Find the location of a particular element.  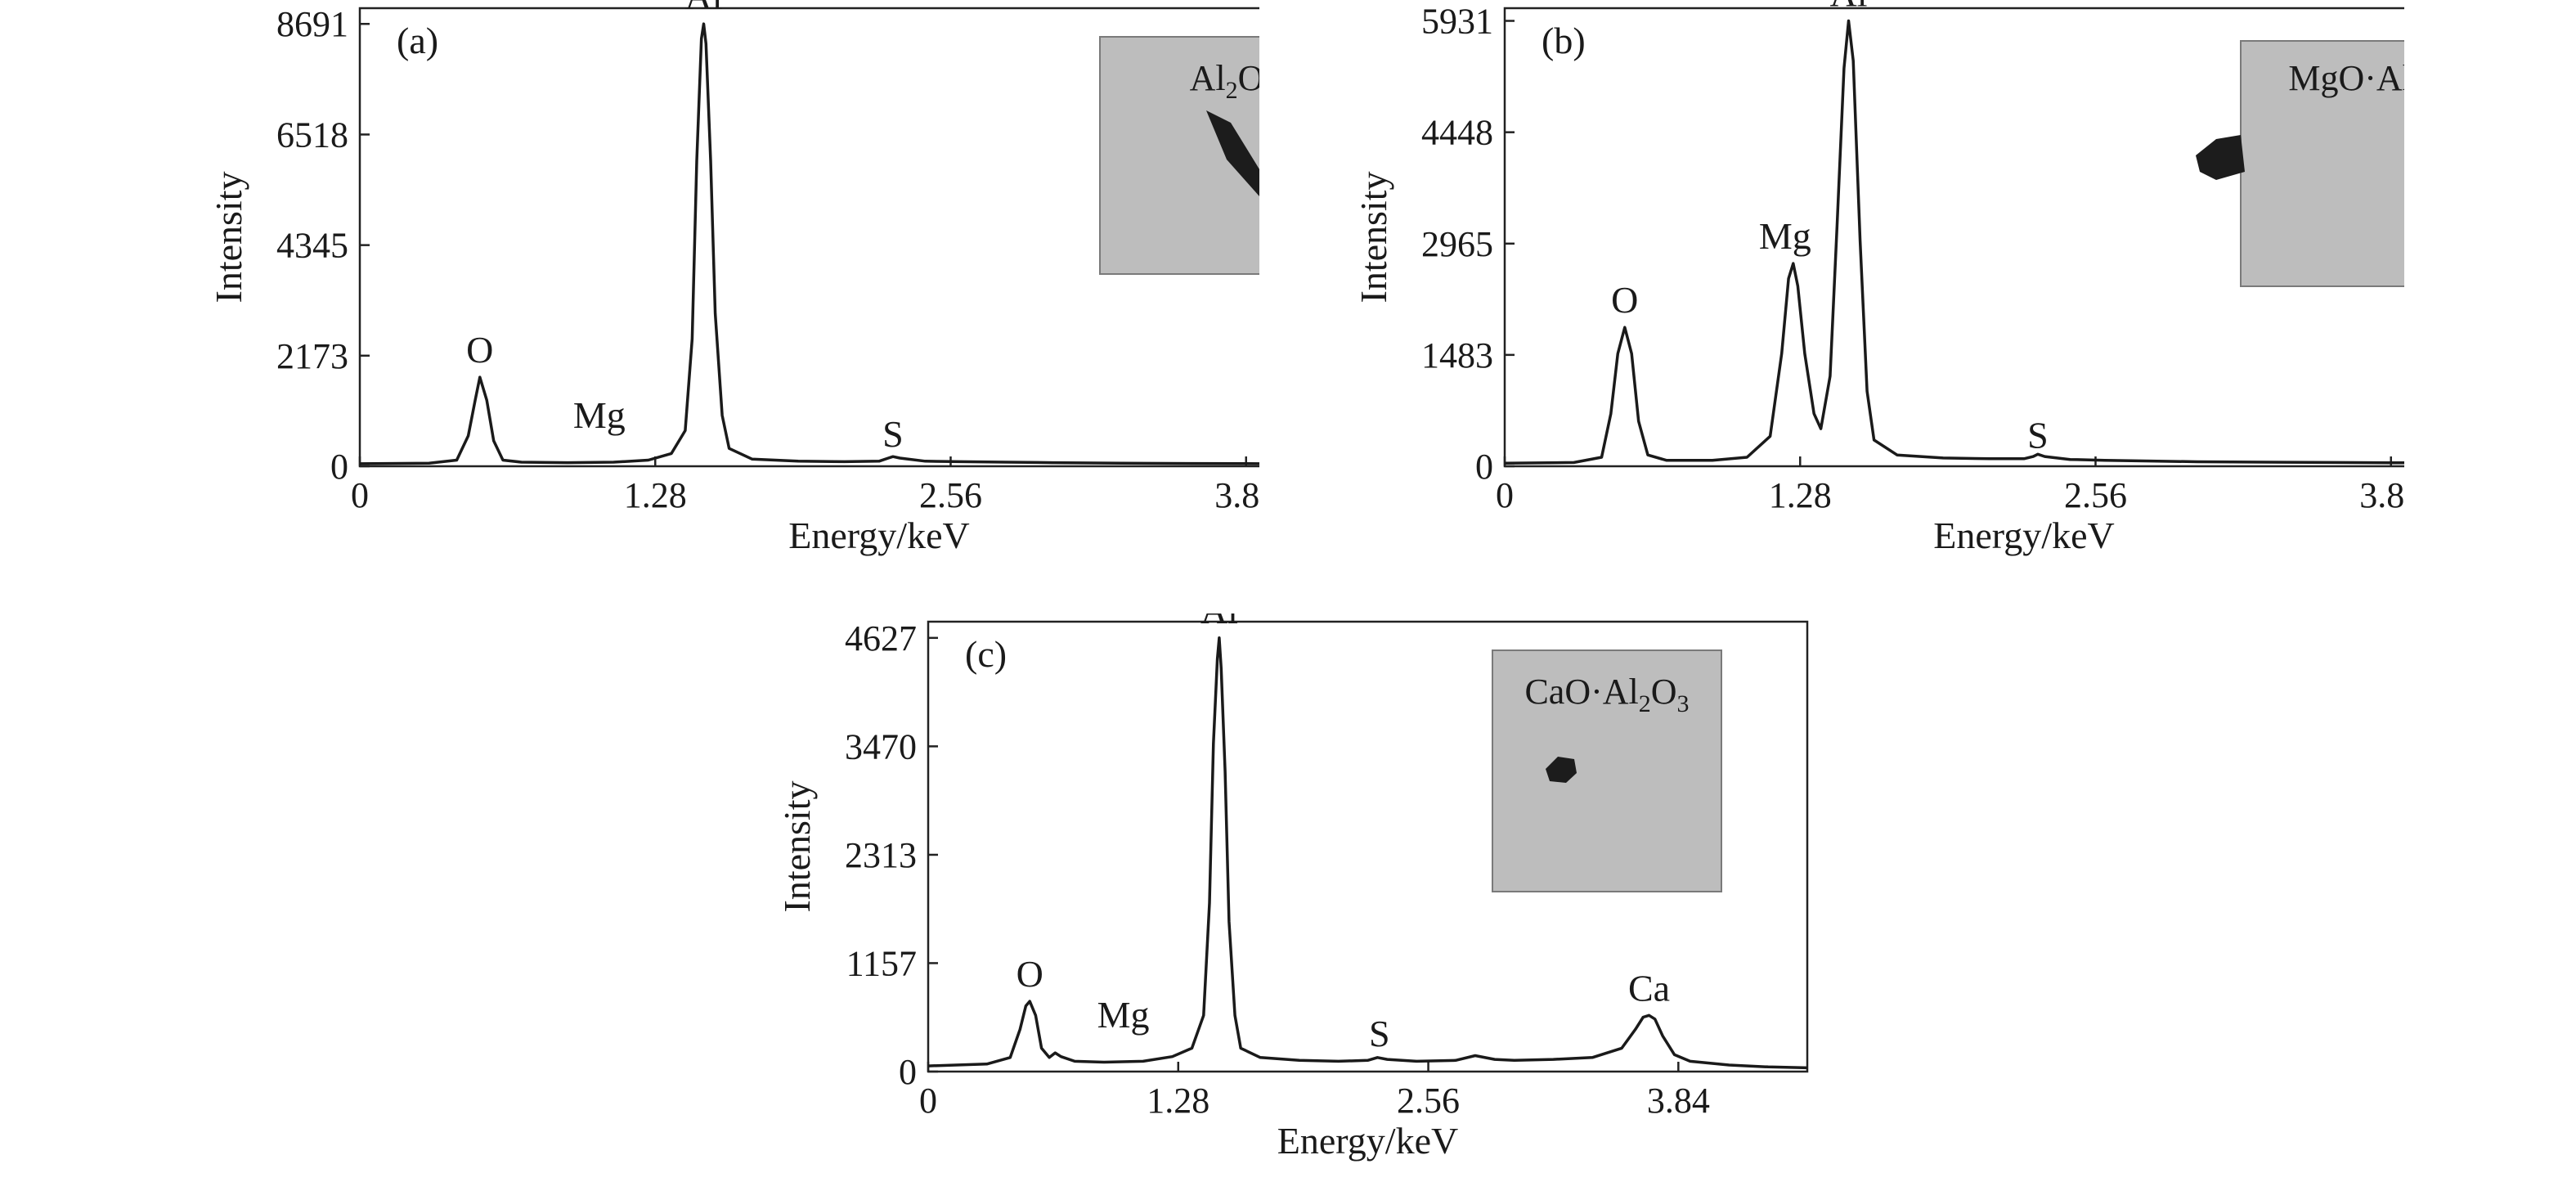

y-tick-label: 1483 is located at coordinates (1457, 355).